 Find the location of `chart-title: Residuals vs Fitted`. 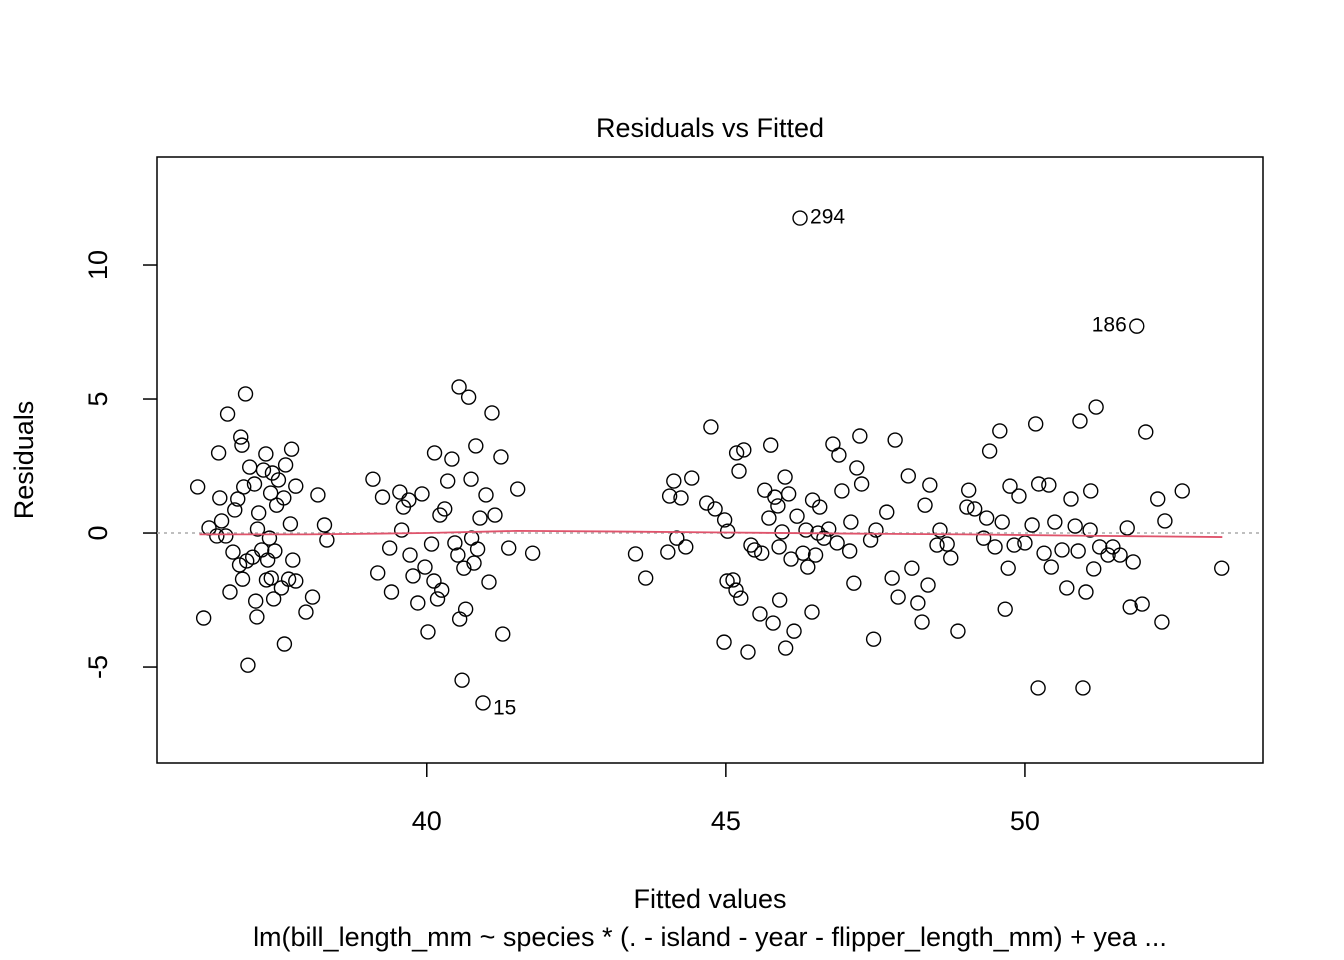

chart-title: Residuals vs Fitted is located at coordinates (710, 128).